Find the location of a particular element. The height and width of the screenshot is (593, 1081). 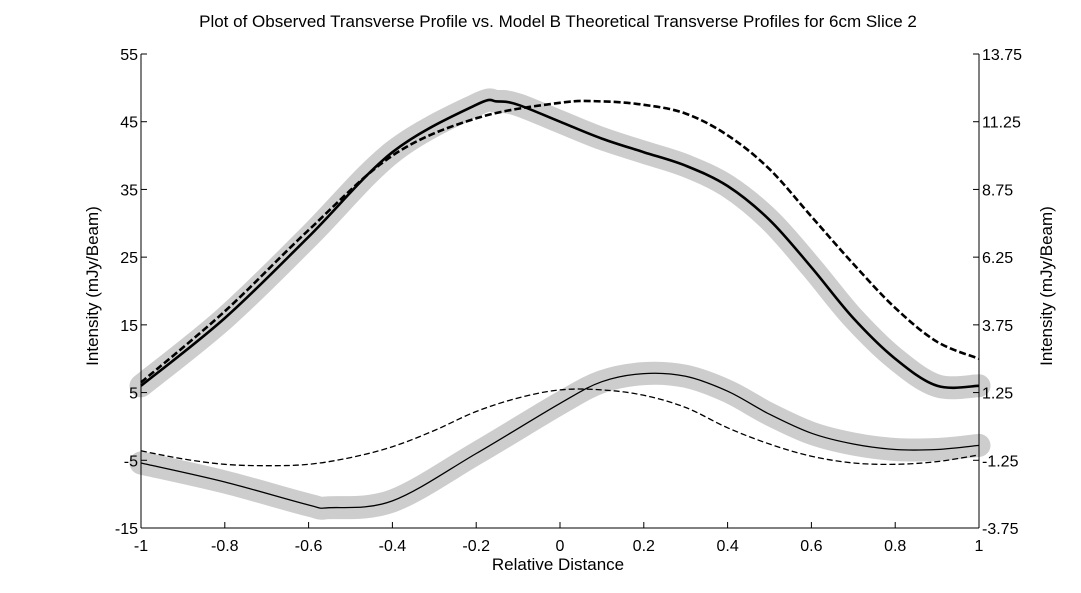

x-tick-label: -0.4 is located at coordinates (393, 546).